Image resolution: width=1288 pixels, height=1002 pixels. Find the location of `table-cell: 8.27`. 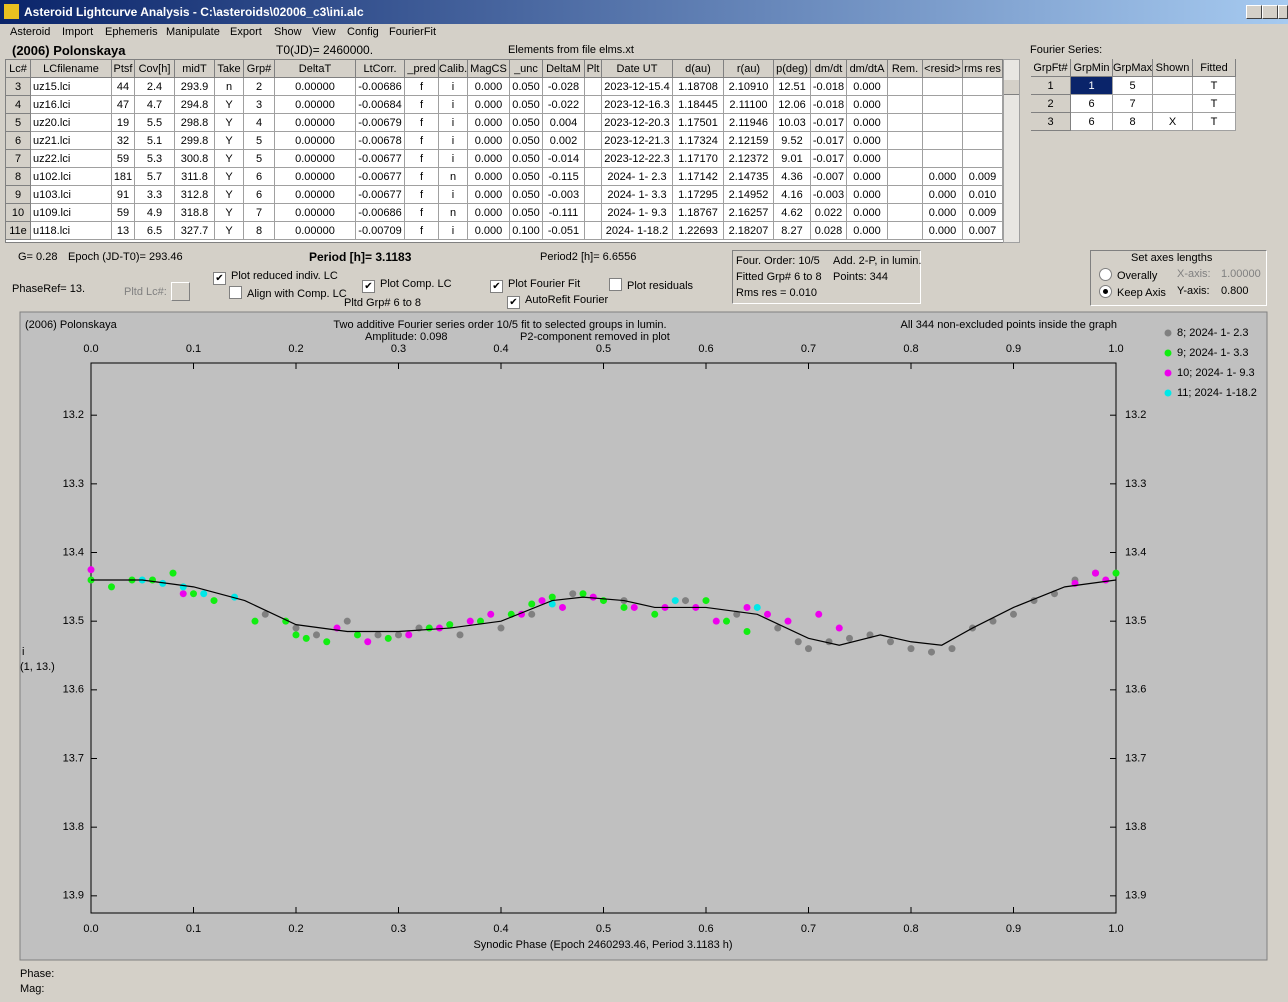

table-cell: 8.27 is located at coordinates (792, 231).